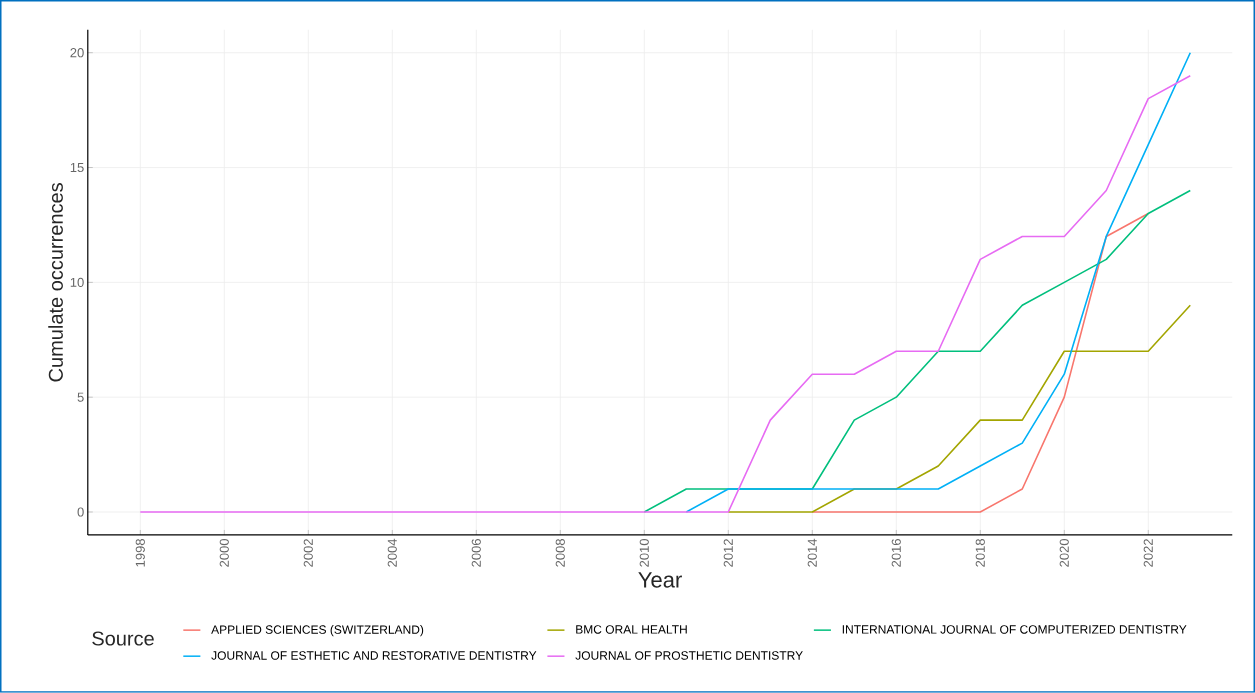 This screenshot has height=693, width=1255. Describe the element at coordinates (80, 397) in the screenshot. I see `y-tick-label: 5` at that location.